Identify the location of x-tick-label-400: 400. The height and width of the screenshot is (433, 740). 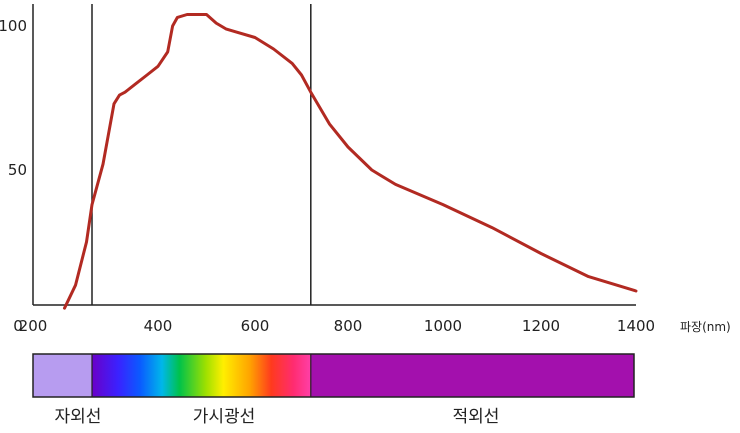
(158, 326).